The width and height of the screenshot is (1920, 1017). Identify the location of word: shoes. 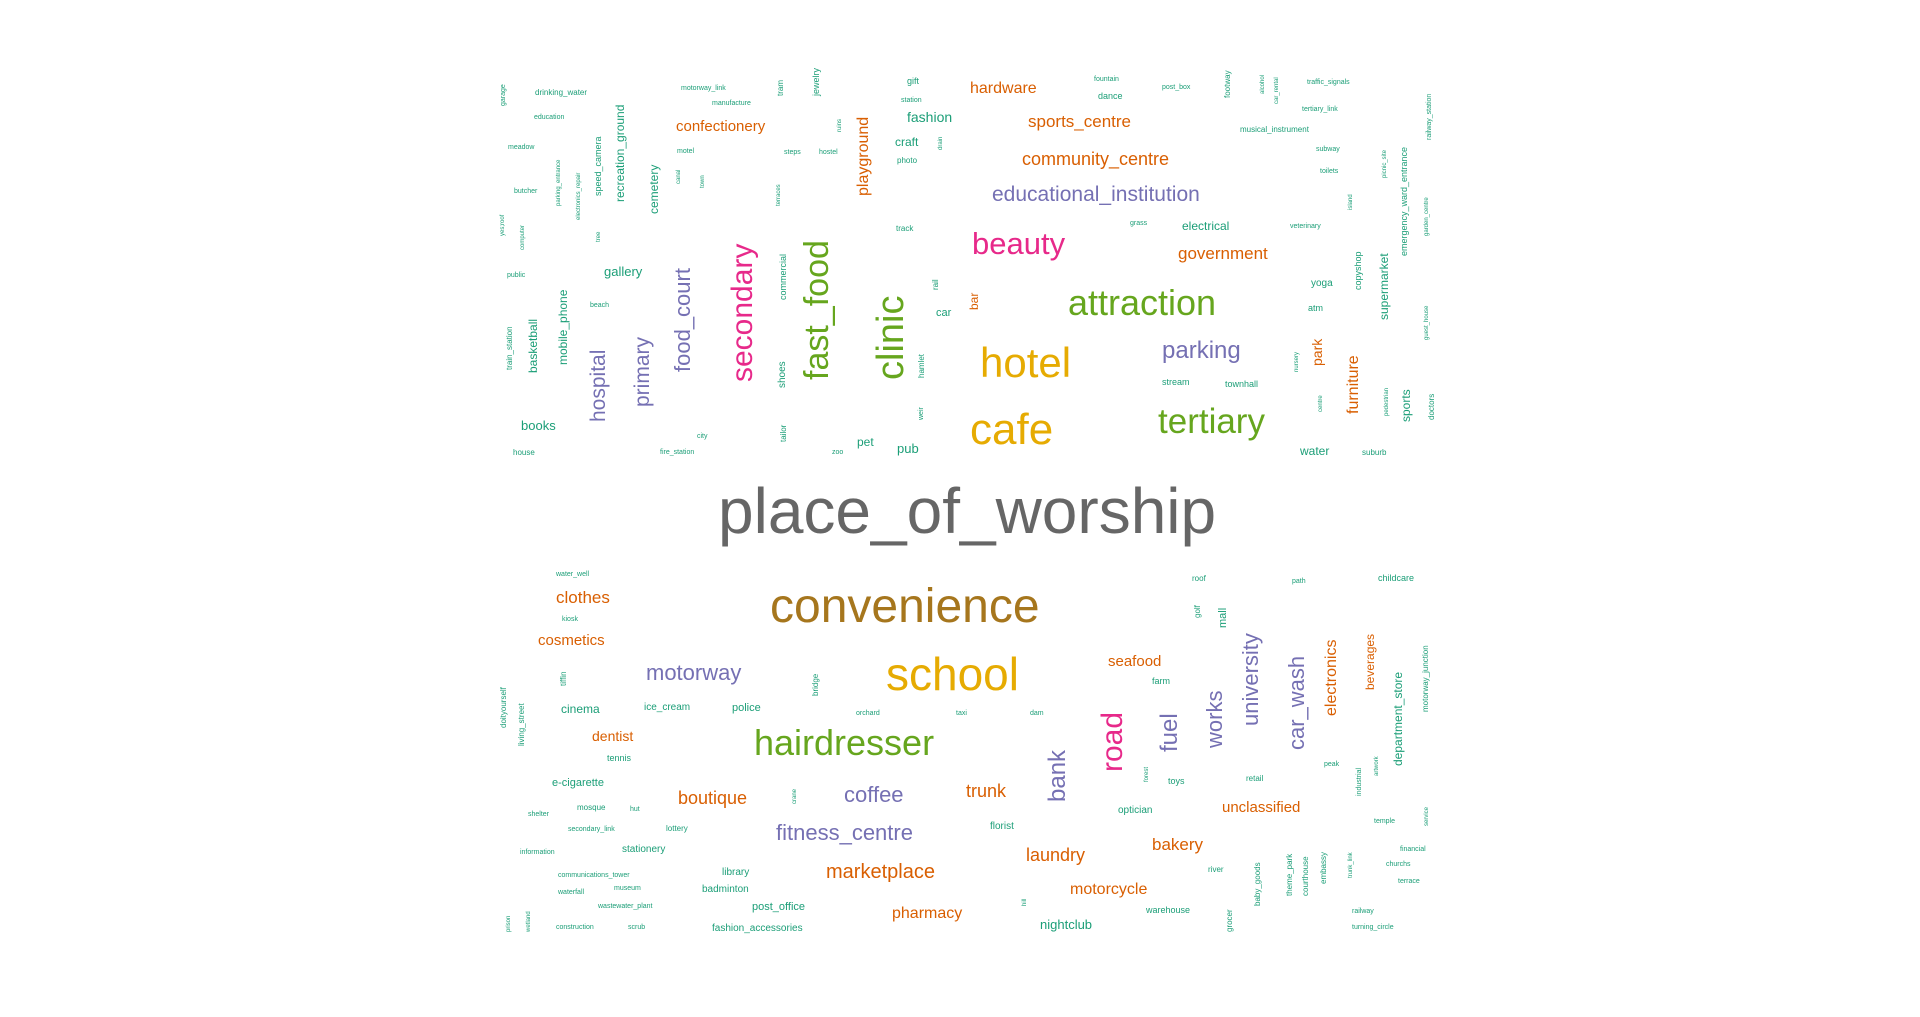
(782, 374).